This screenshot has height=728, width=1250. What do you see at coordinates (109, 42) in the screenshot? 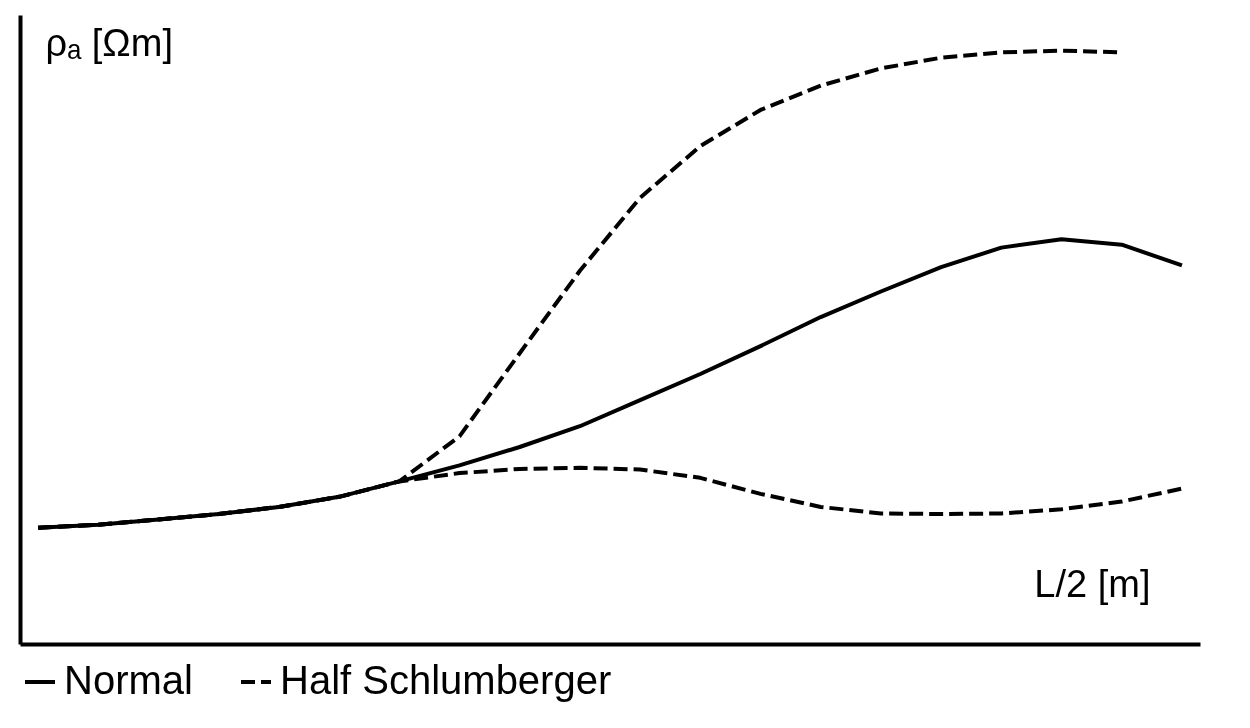
I see `y-axis-title: ρₐ [Ωm]` at bounding box center [109, 42].